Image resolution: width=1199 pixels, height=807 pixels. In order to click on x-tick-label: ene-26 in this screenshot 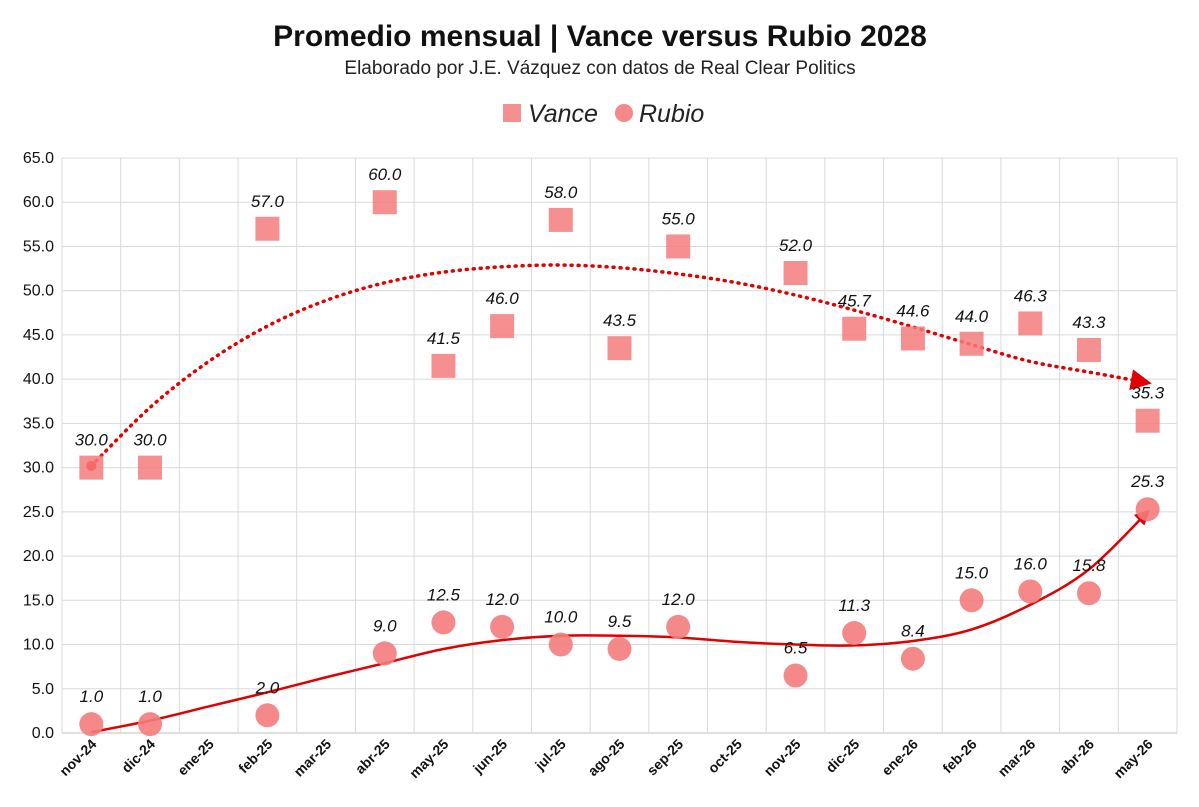, I will do `click(899, 757)`.